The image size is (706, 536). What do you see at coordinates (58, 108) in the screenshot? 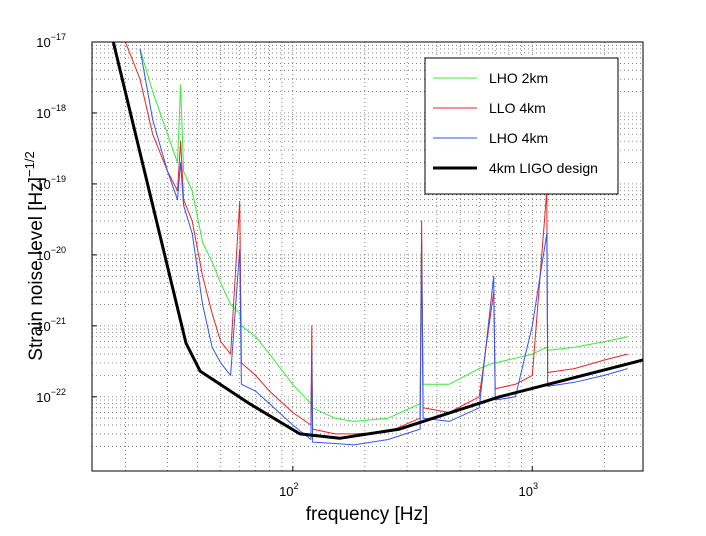
I see `y-tick-exponent: −18` at bounding box center [58, 108].